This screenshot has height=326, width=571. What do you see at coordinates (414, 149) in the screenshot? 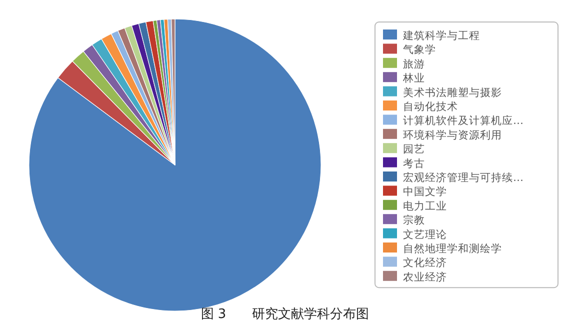
I see `legend-label: 园艺` at bounding box center [414, 149].